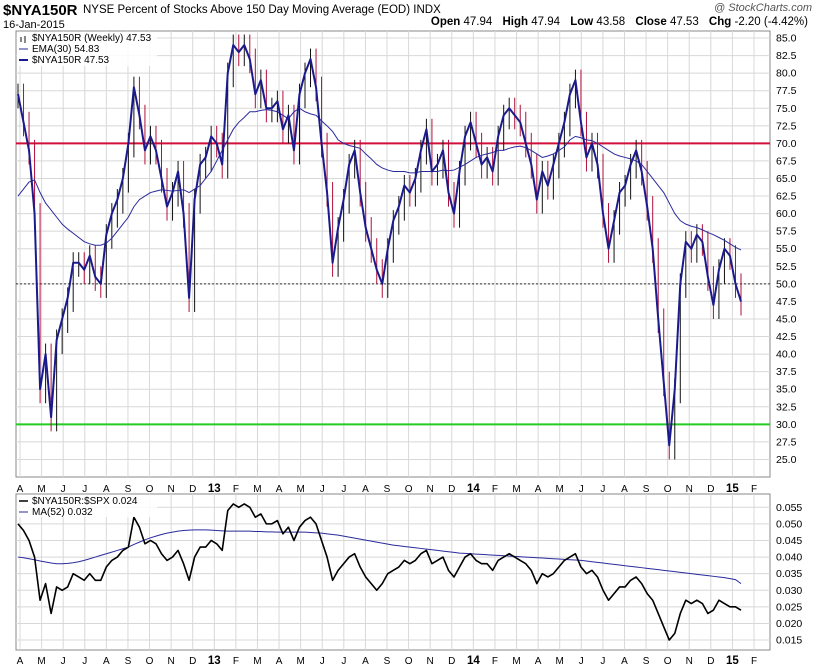  What do you see at coordinates (92, 38) in the screenshot?
I see `legend-price-weekly: $NYA150R (Weekly) 47.53` at bounding box center [92, 38].